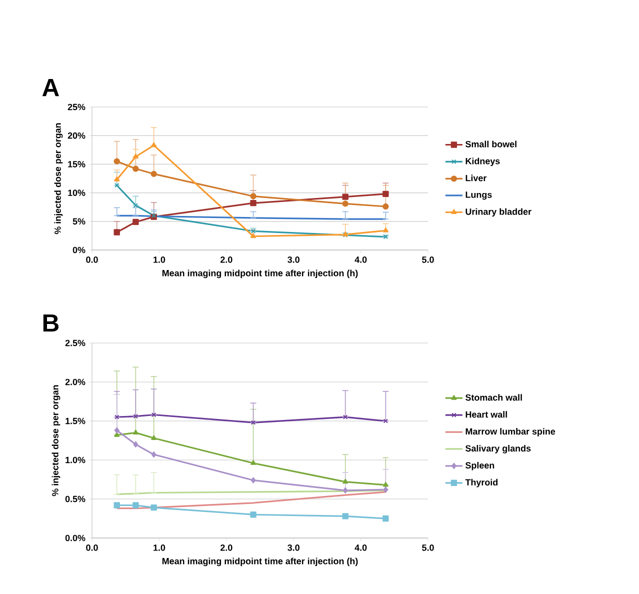 The image size is (639, 594). I want to click on y-tick-label: 0.0%, so click(75, 538).